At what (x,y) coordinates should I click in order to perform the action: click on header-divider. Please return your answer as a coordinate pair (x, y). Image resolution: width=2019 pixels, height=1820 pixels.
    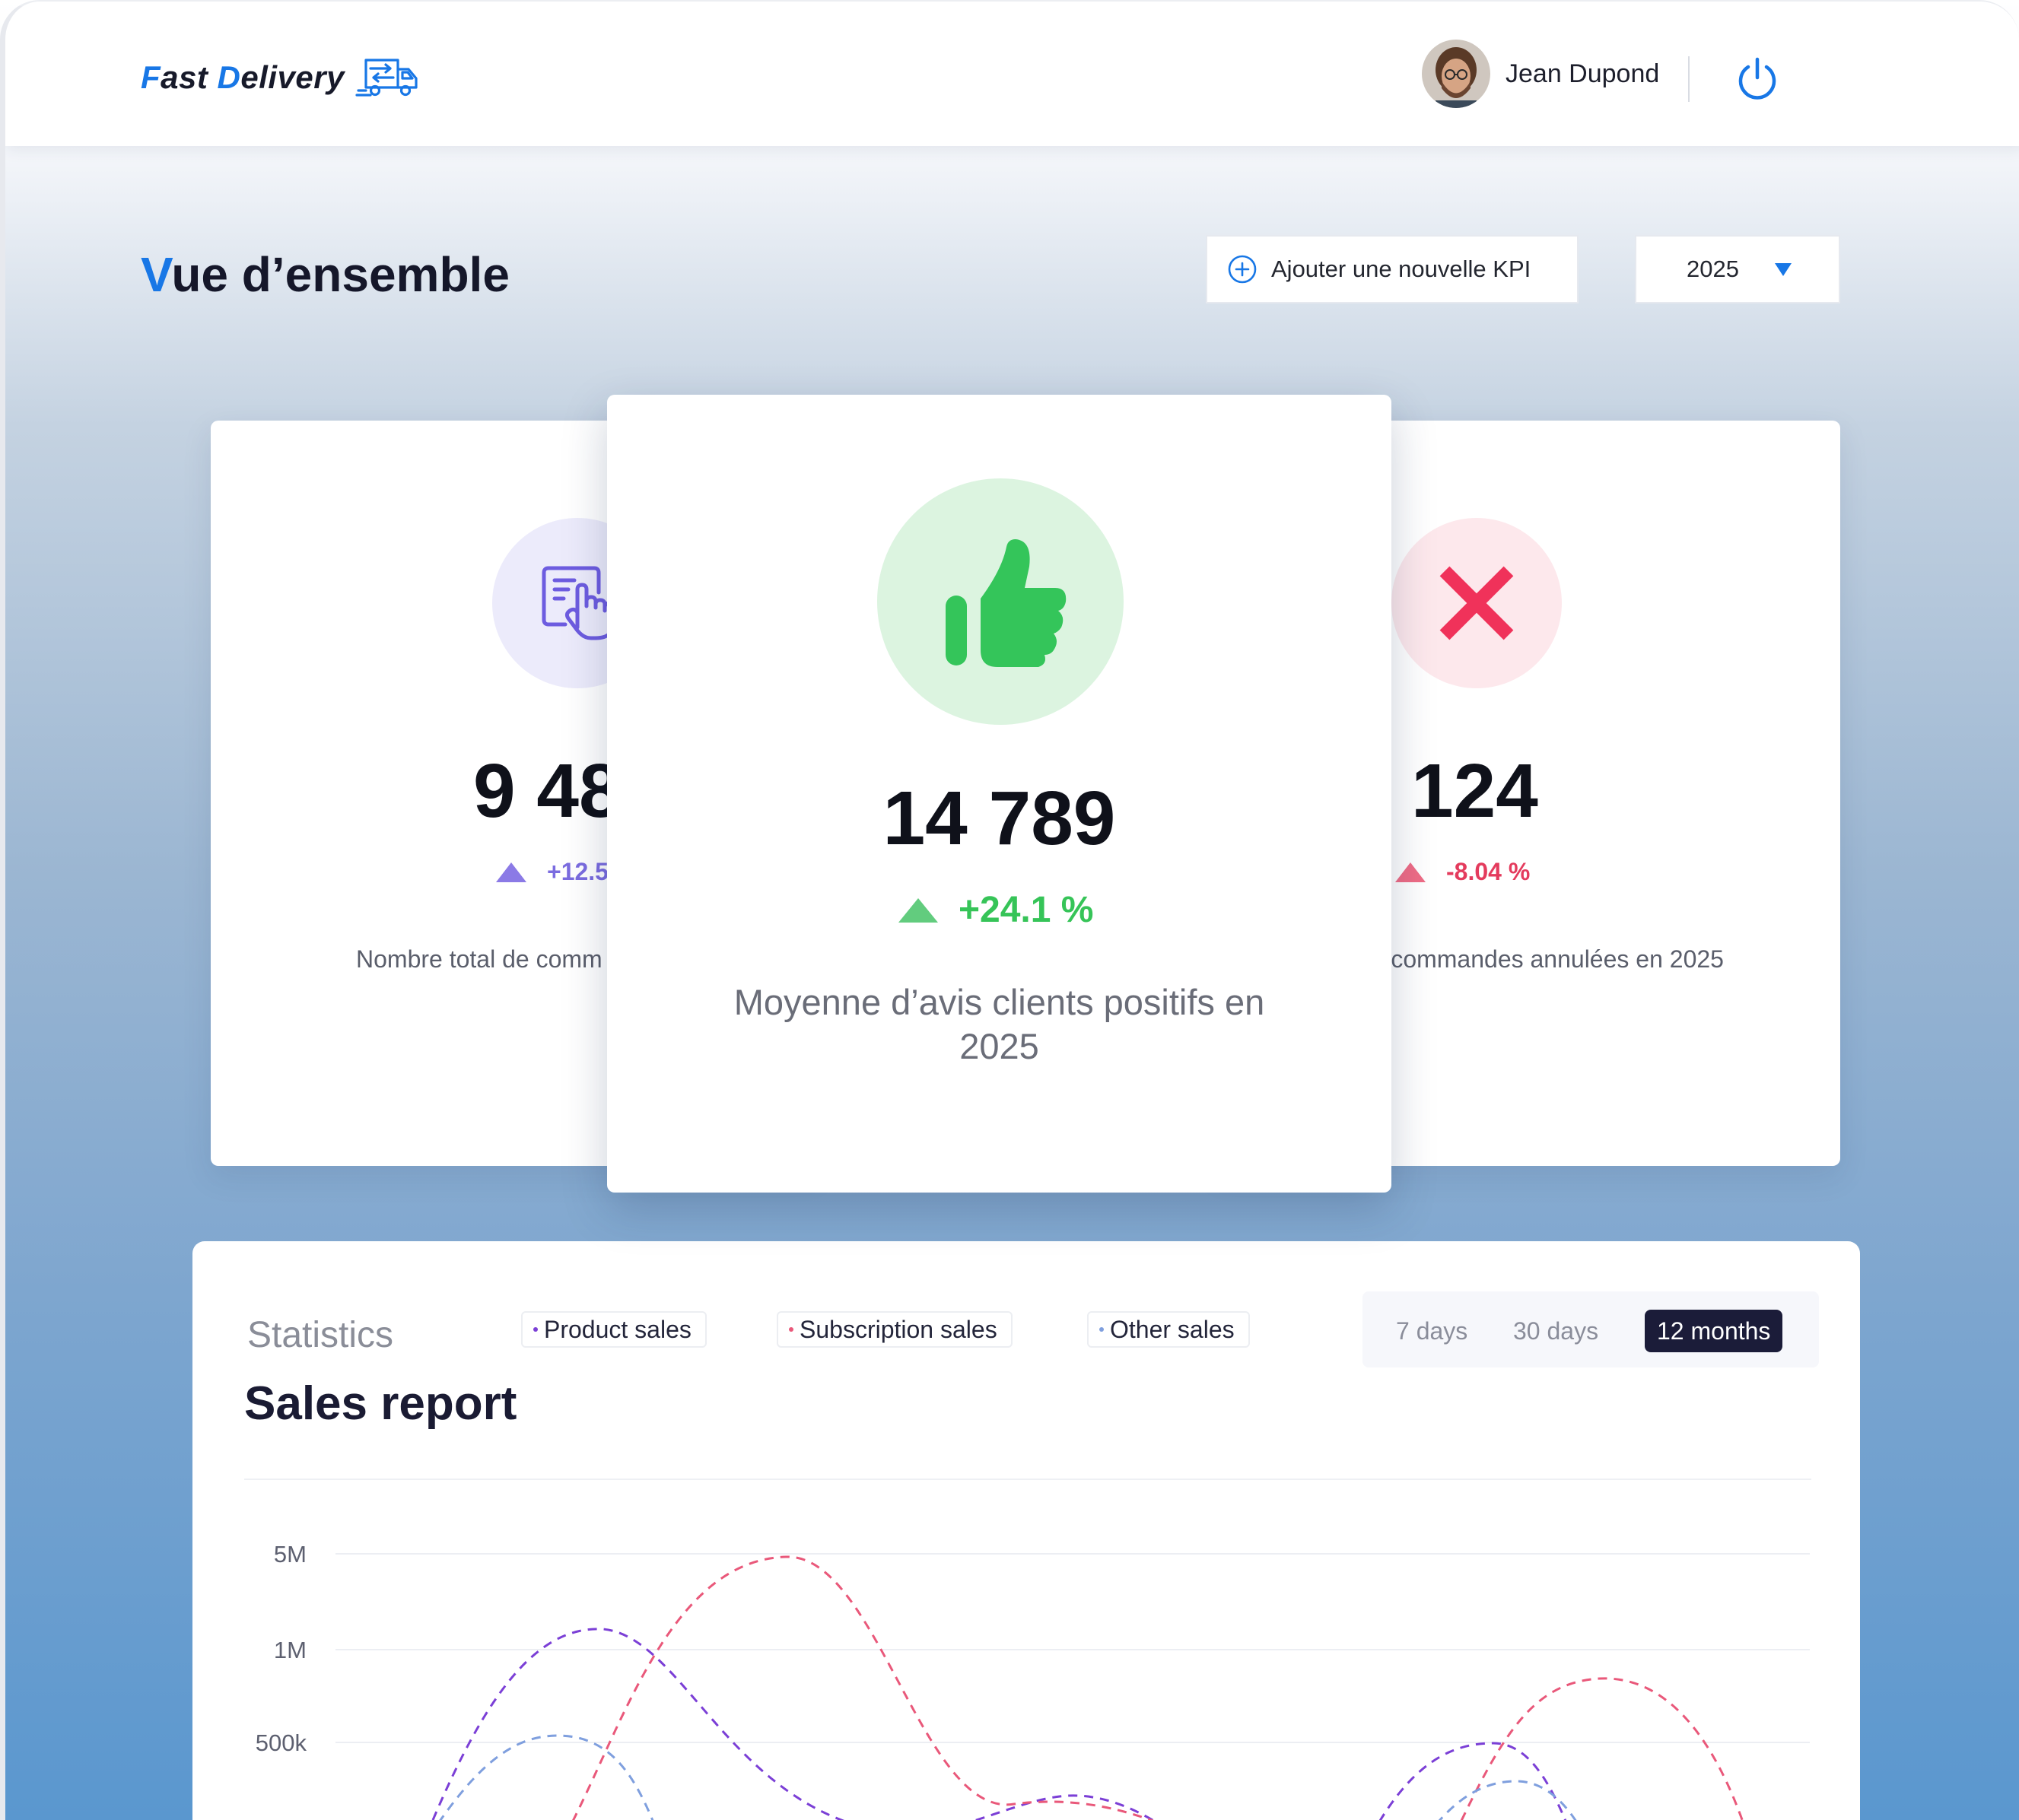
    Looking at the image, I should click on (1689, 79).